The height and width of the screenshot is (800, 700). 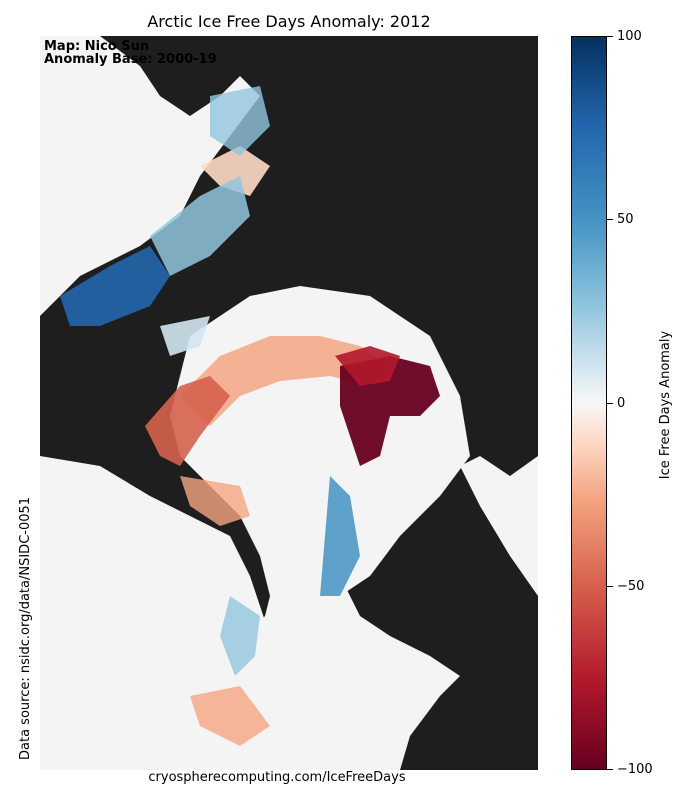 What do you see at coordinates (635, 769) in the screenshot?
I see `colorbar-tick-label: −100` at bounding box center [635, 769].